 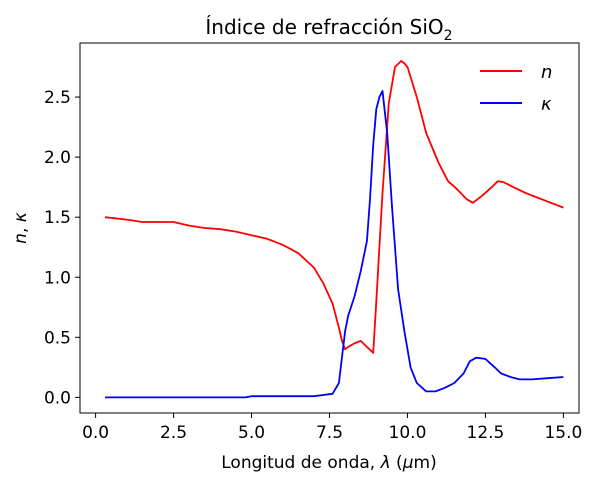 I want to click on y-tick-label: 1.5, so click(x=57, y=218).